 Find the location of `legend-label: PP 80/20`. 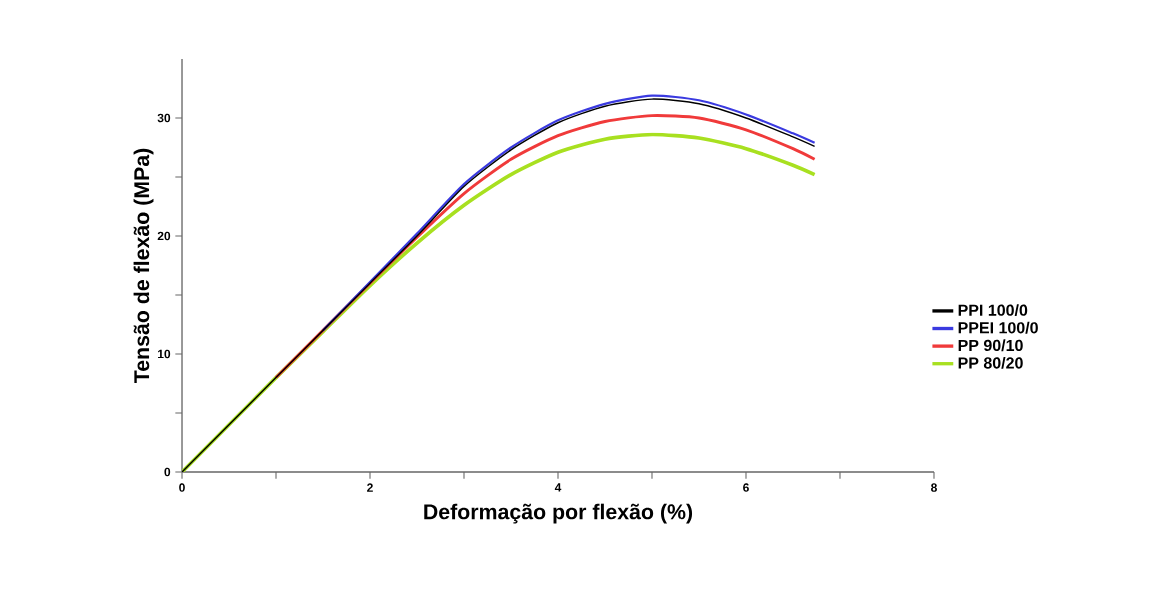

legend-label: PP 80/20 is located at coordinates (990, 362).